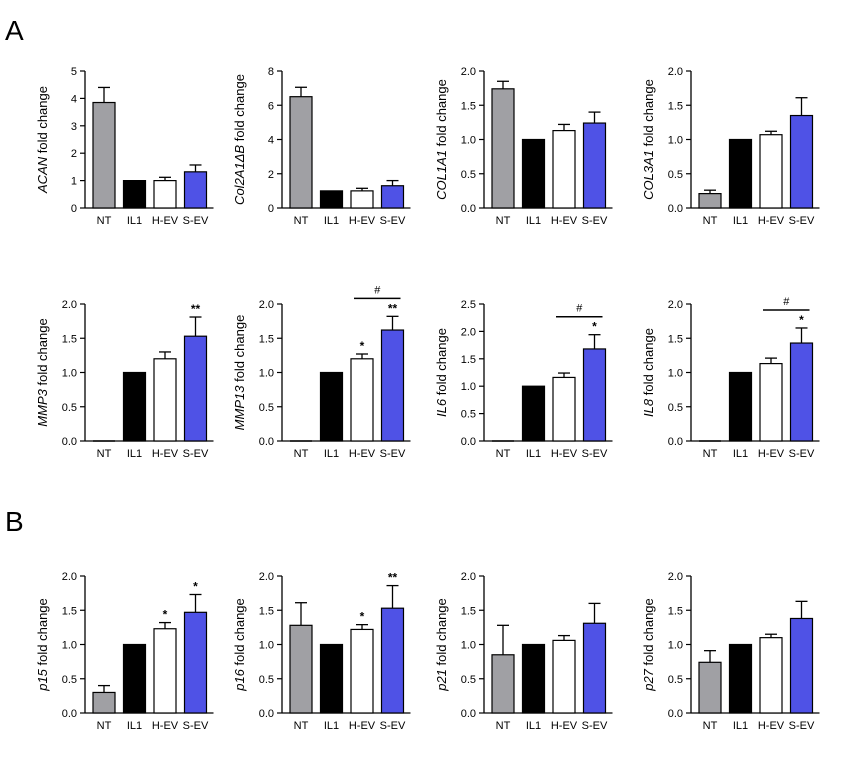 This screenshot has height=760, width=865. Describe the element at coordinates (42, 407) in the screenshot. I see `gene-name: MMP3` at that location.